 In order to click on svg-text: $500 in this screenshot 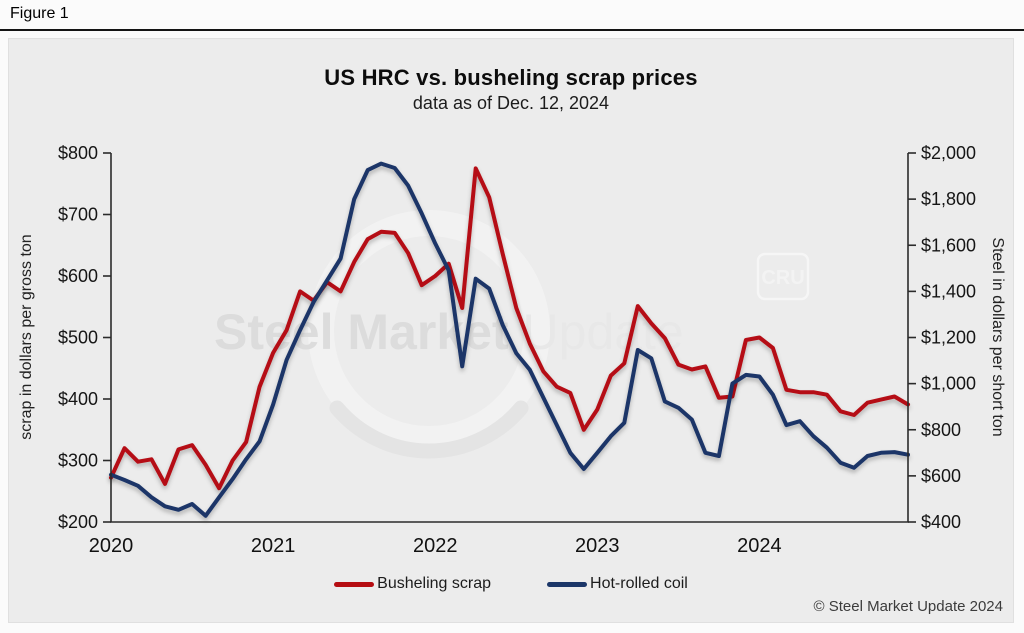, I will do `click(78, 338)`.